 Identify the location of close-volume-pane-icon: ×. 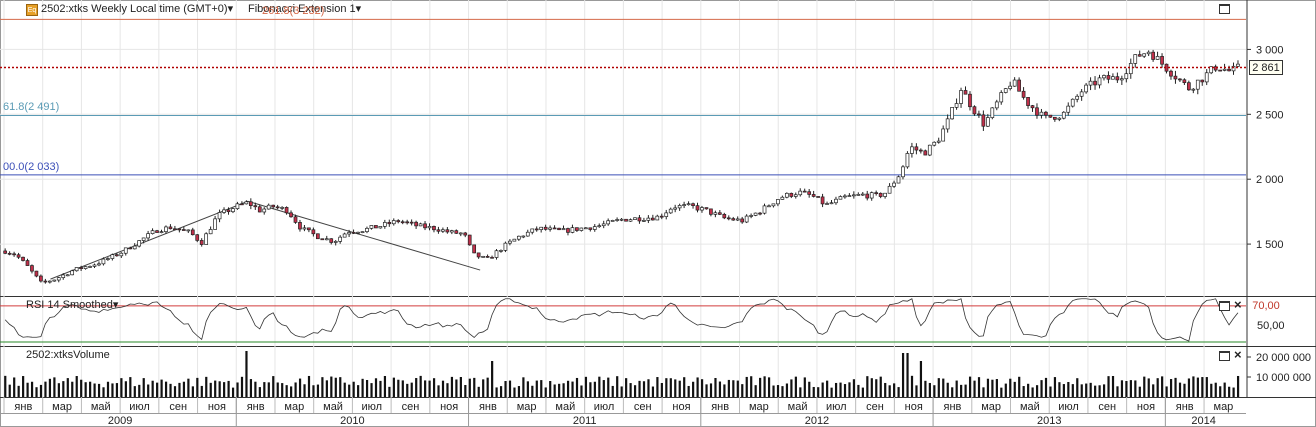
(1238, 354).